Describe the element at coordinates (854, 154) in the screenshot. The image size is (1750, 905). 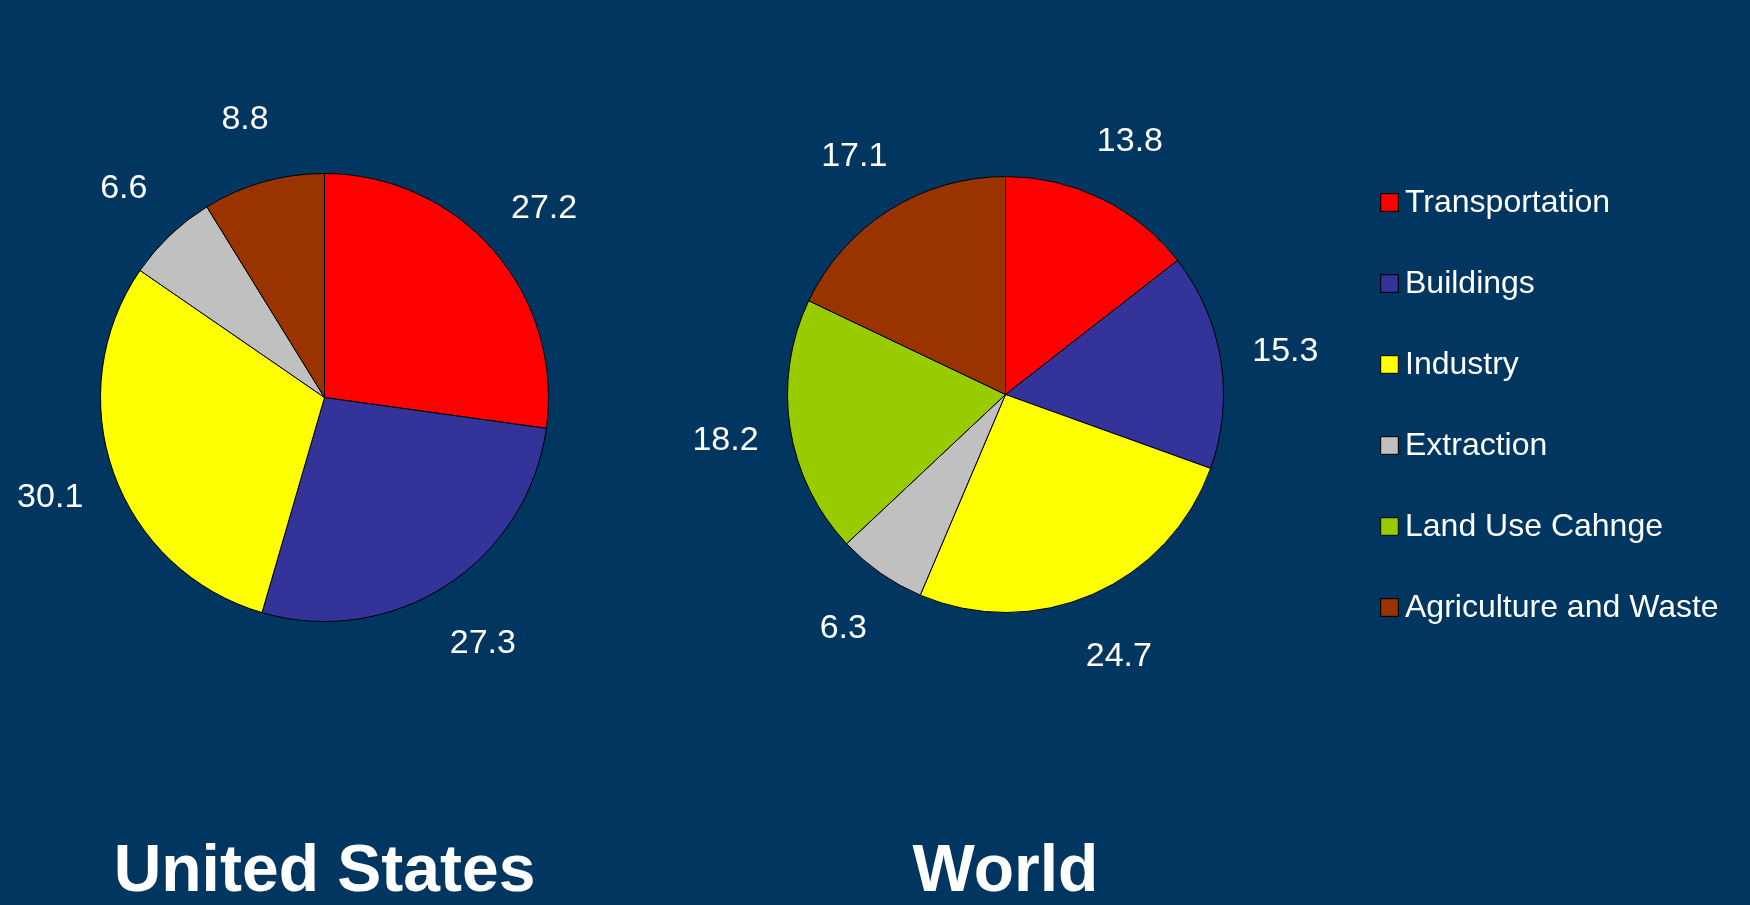
I see `data-label: 17.1` at that location.